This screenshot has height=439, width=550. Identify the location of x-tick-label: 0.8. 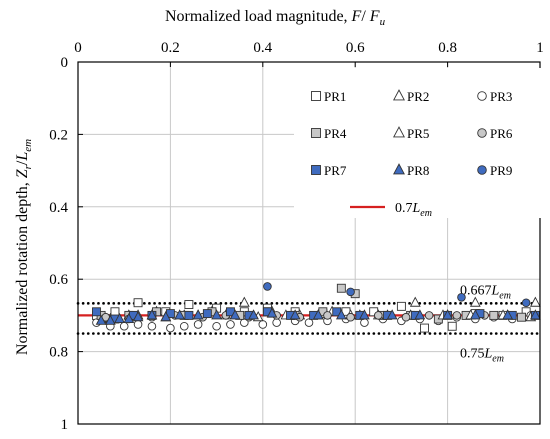
(447, 48).